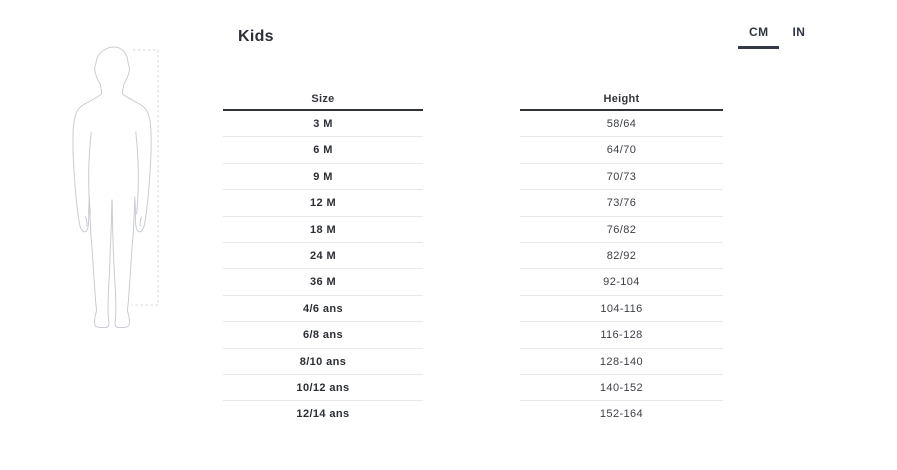 The image size is (897, 470). Describe the element at coordinates (621, 362) in the screenshot. I see `table-row: 128-140` at that location.